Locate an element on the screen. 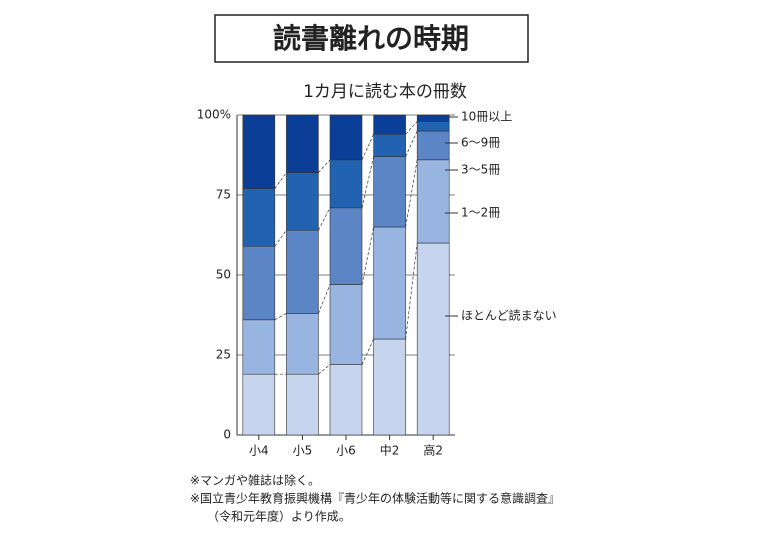 The image size is (780, 540). legend-label: ほとんど読まない is located at coordinates (509, 315).